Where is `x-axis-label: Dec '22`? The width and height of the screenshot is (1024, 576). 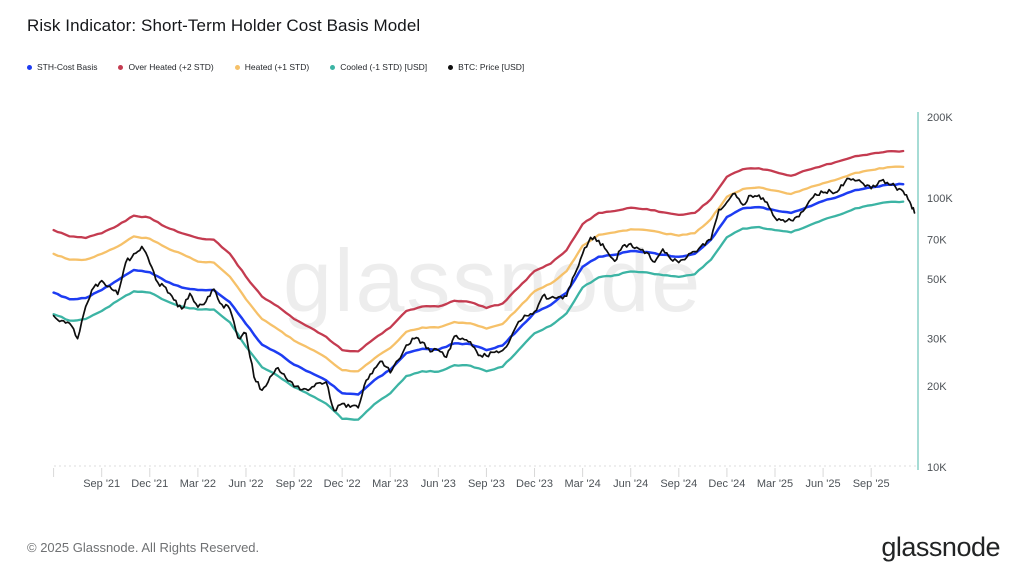 x-axis-label: Dec '22 is located at coordinates (342, 484).